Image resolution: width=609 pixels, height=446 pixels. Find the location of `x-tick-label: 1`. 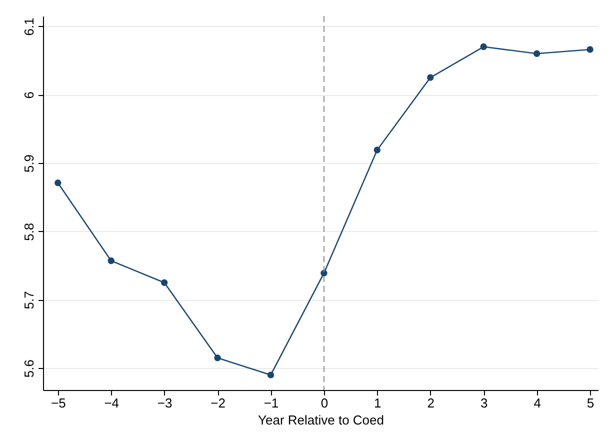

x-tick-label: 1 is located at coordinates (378, 403).